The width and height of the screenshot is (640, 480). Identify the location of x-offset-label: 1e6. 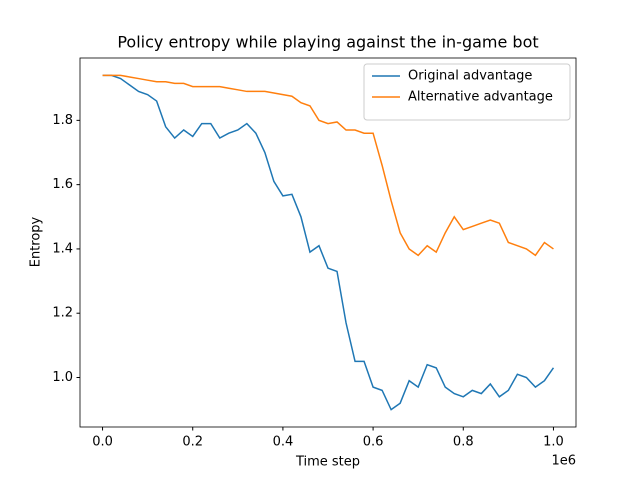
(563, 461).